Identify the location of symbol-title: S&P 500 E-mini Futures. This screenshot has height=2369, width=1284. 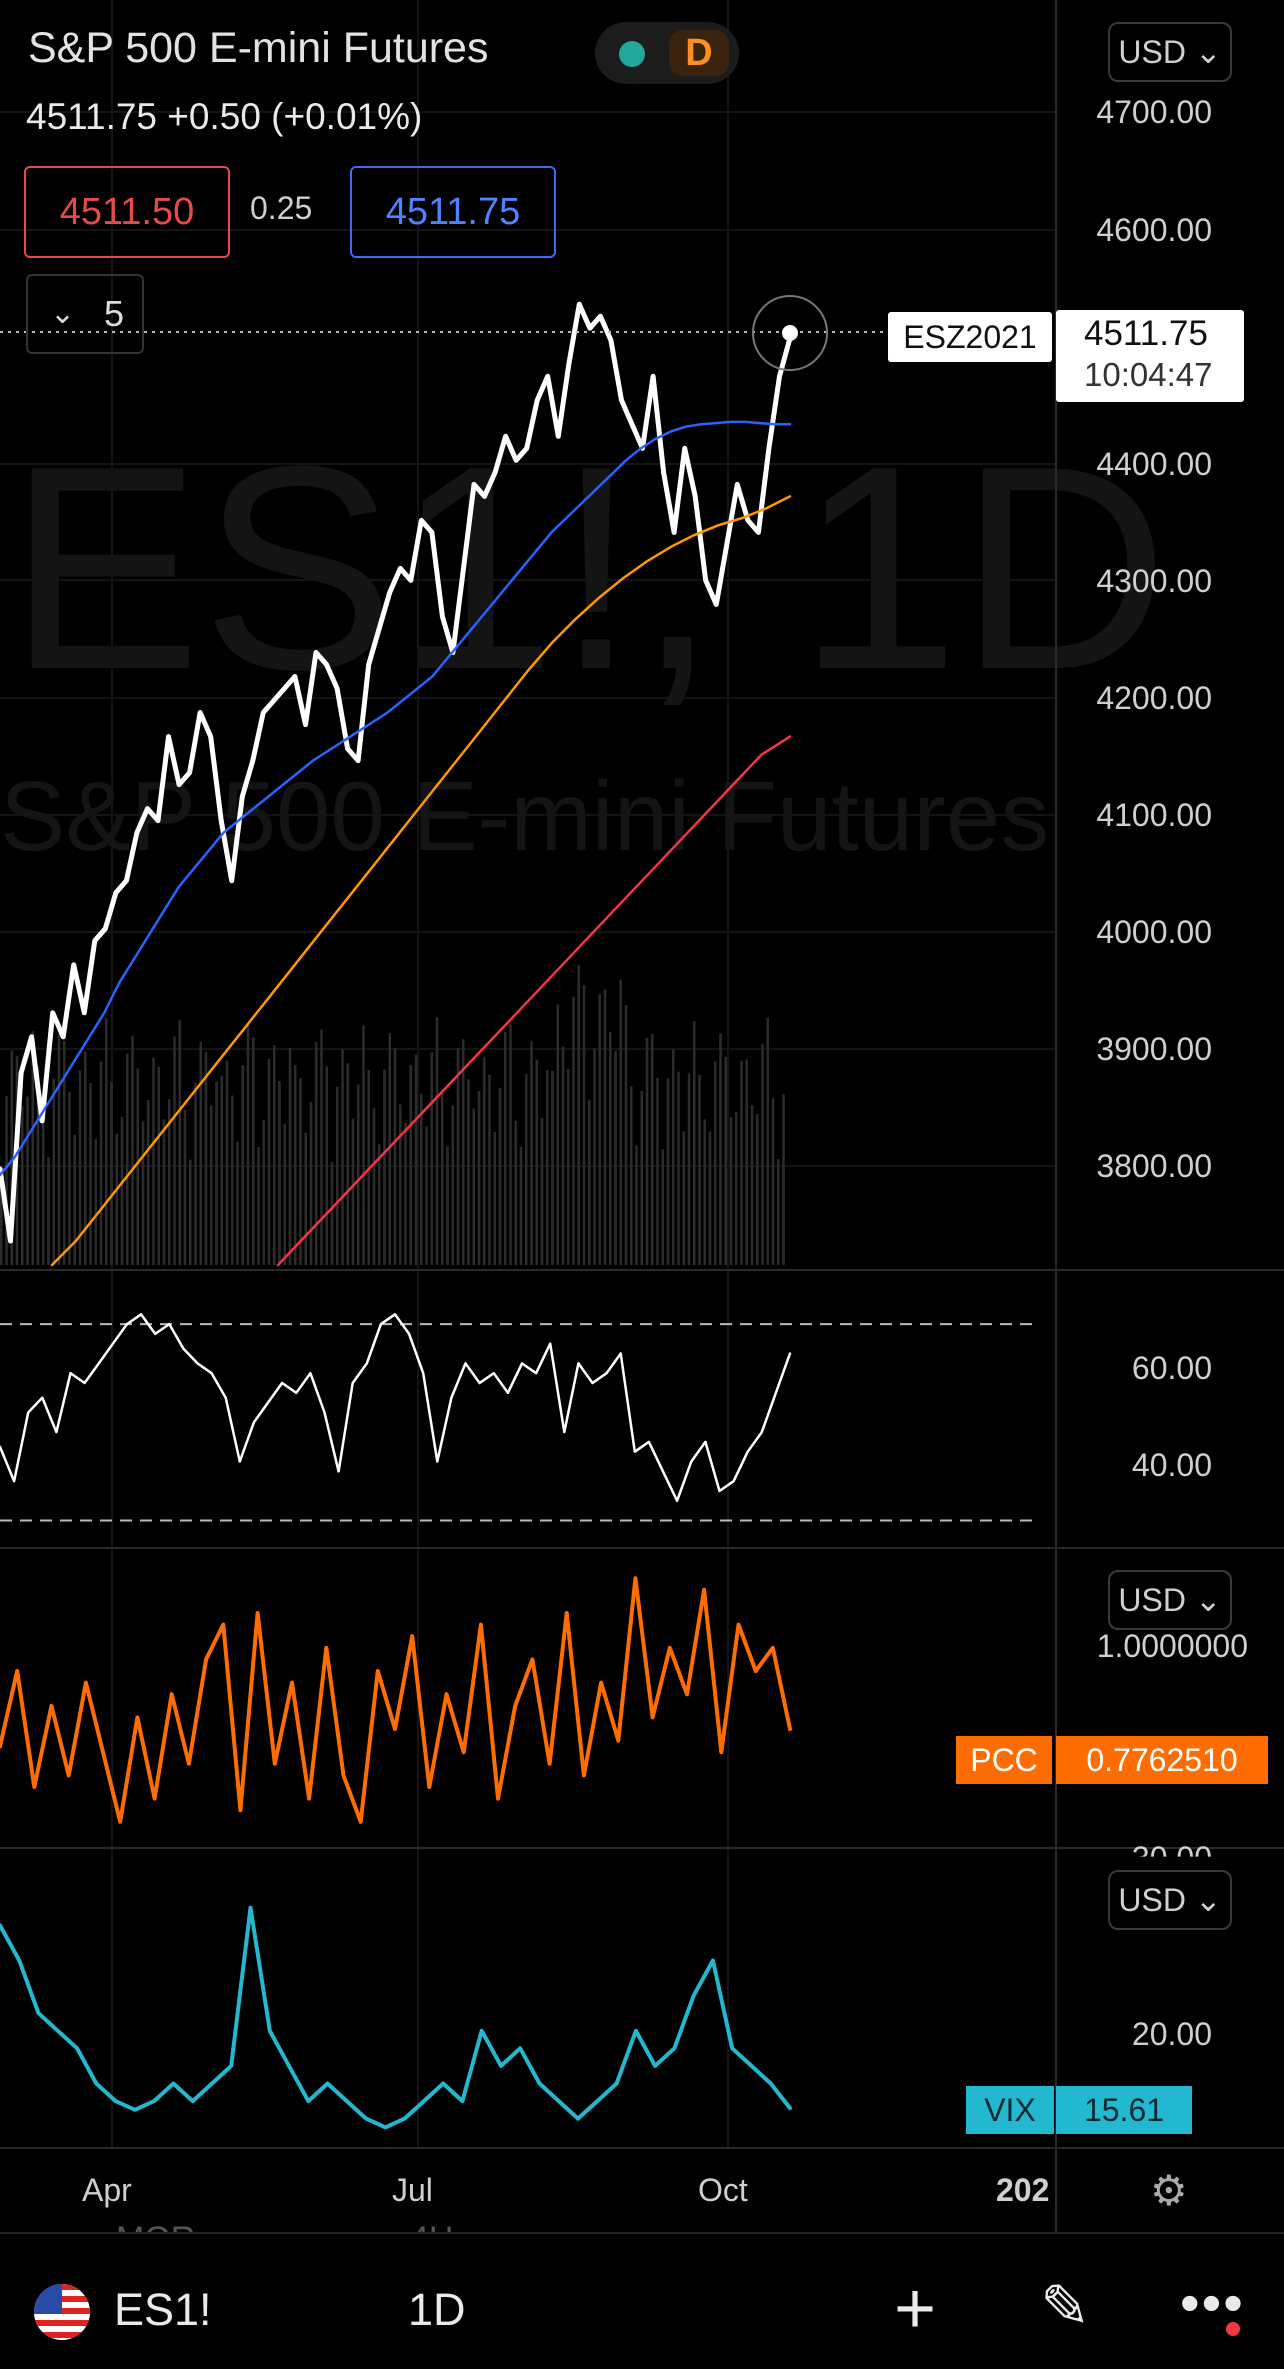
(258, 48).